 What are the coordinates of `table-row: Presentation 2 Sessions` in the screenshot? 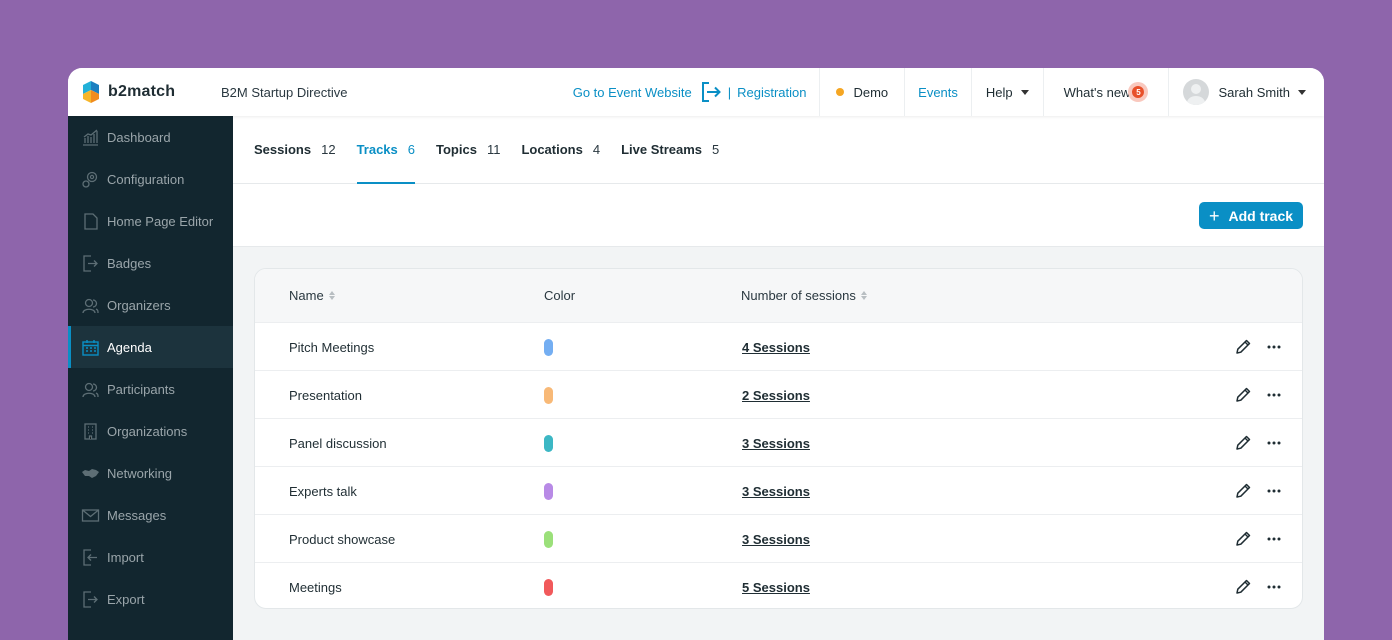 It's located at (778, 394).